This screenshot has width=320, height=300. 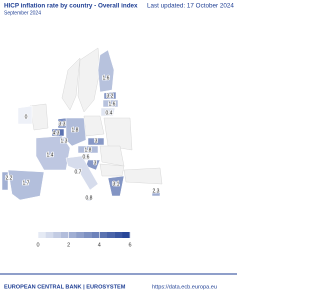 What do you see at coordinates (37, 245) in the screenshot?
I see `legend-tick-label: 0` at bounding box center [37, 245].